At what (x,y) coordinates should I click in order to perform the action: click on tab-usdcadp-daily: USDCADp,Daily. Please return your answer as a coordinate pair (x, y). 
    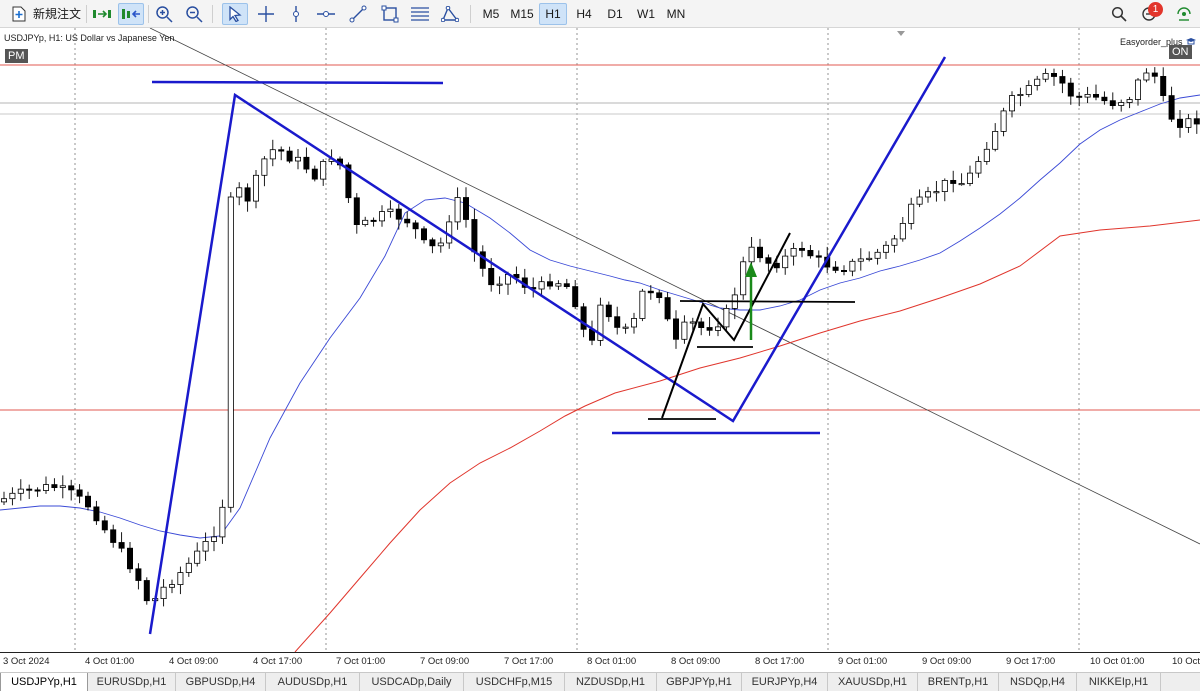
    Looking at the image, I should click on (412, 682).